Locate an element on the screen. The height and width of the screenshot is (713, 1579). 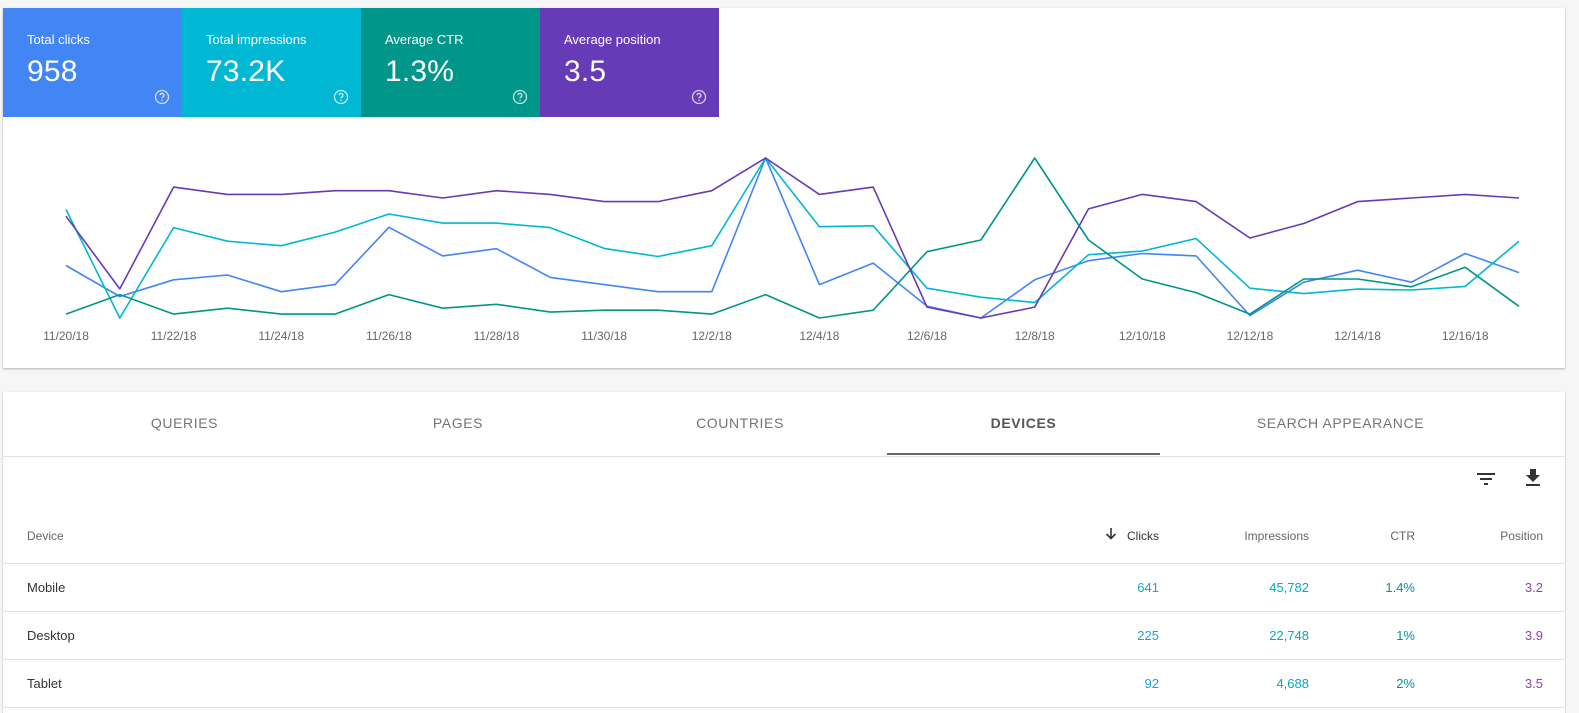
table-row: Tablet 92 4,688 2% 3.5 is located at coordinates (784, 684).